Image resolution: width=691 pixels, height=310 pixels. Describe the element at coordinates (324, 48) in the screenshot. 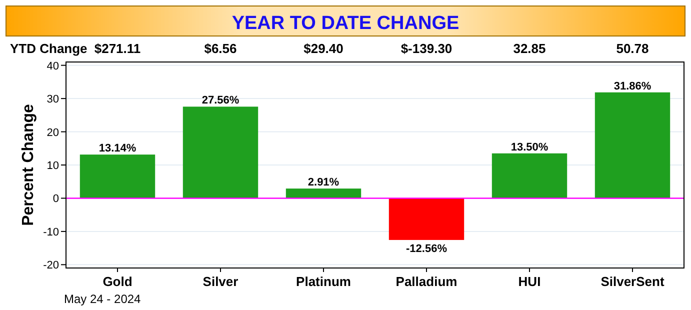

I see `text: $29.40` at that location.